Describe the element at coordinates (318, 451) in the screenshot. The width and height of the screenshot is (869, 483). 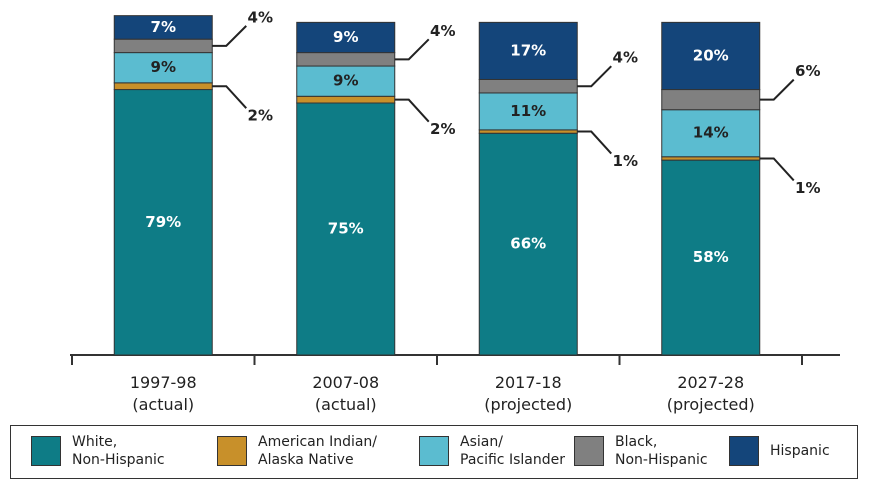
I see `legend-label: American Indian/ Alaska Native` at that location.